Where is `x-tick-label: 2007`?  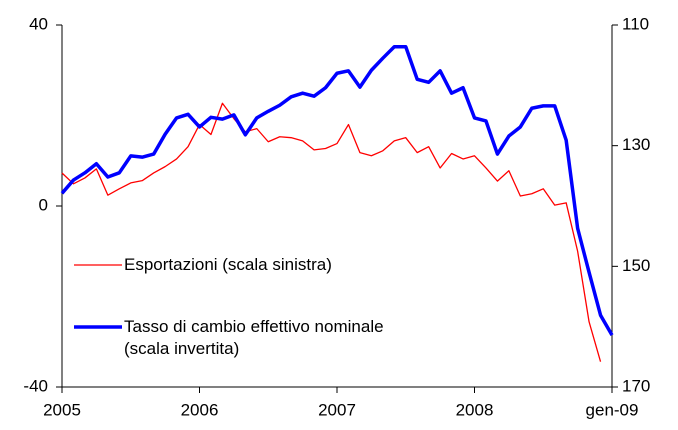 x-tick-label: 2007 is located at coordinates (337, 409).